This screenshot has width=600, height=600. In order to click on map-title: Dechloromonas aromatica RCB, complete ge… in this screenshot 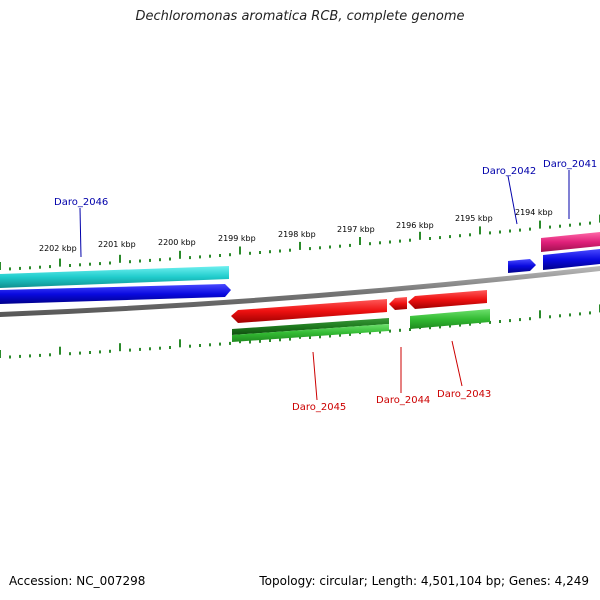, I will do `click(300, 16)`.